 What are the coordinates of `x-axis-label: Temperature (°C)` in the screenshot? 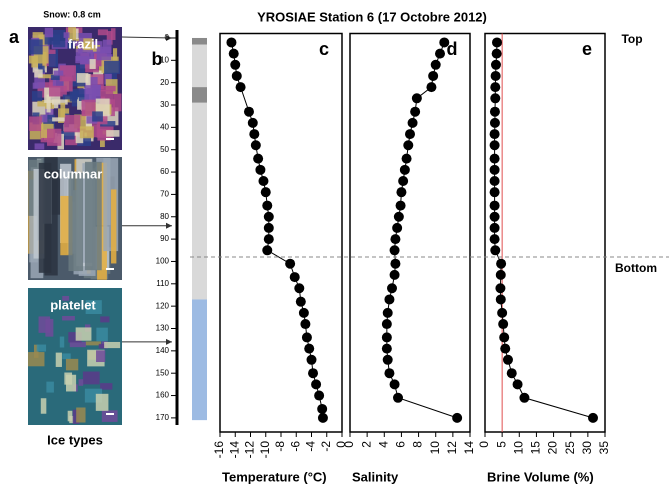 It's located at (274, 476).